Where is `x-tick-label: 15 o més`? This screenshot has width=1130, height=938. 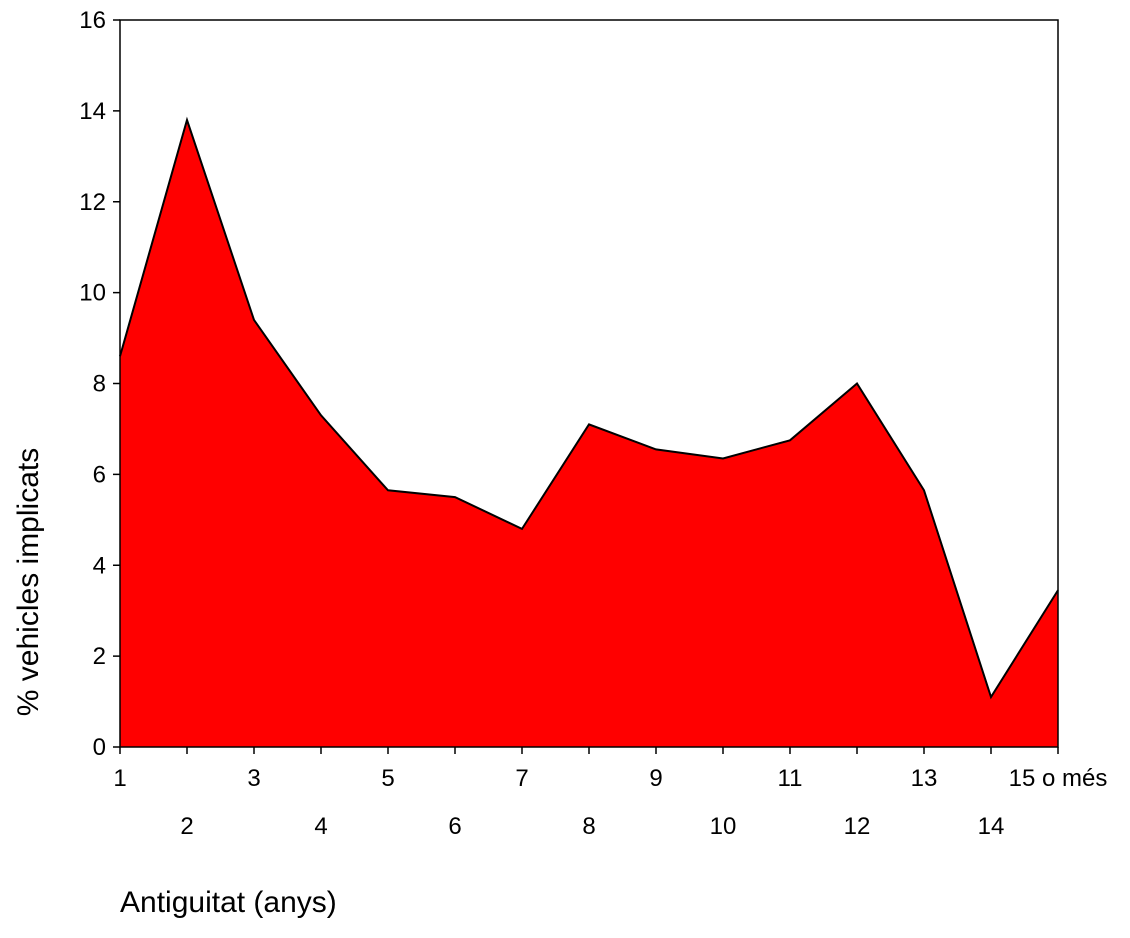
x-tick-label: 15 o més is located at coordinates (1058, 778).